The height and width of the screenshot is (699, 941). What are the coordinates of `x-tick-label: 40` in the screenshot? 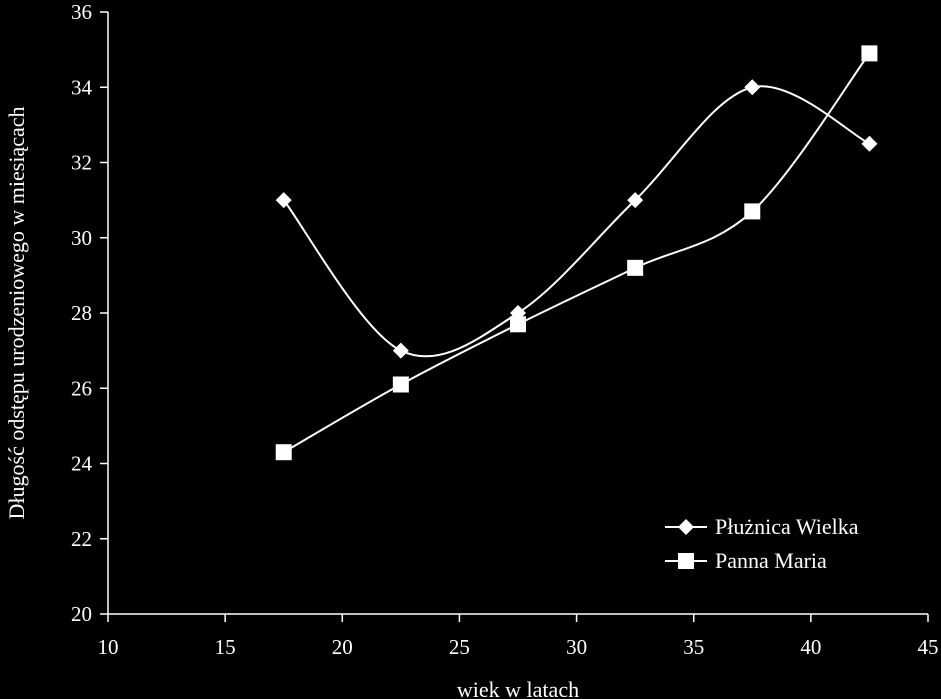 It's located at (810, 647).